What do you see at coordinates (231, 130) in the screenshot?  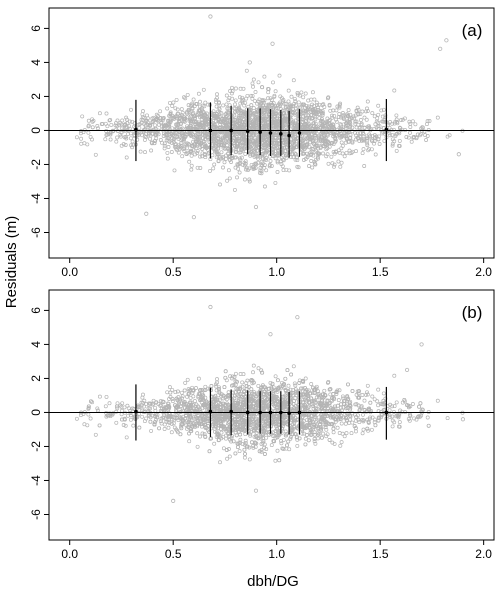 I see `class-mean-point` at bounding box center [231, 130].